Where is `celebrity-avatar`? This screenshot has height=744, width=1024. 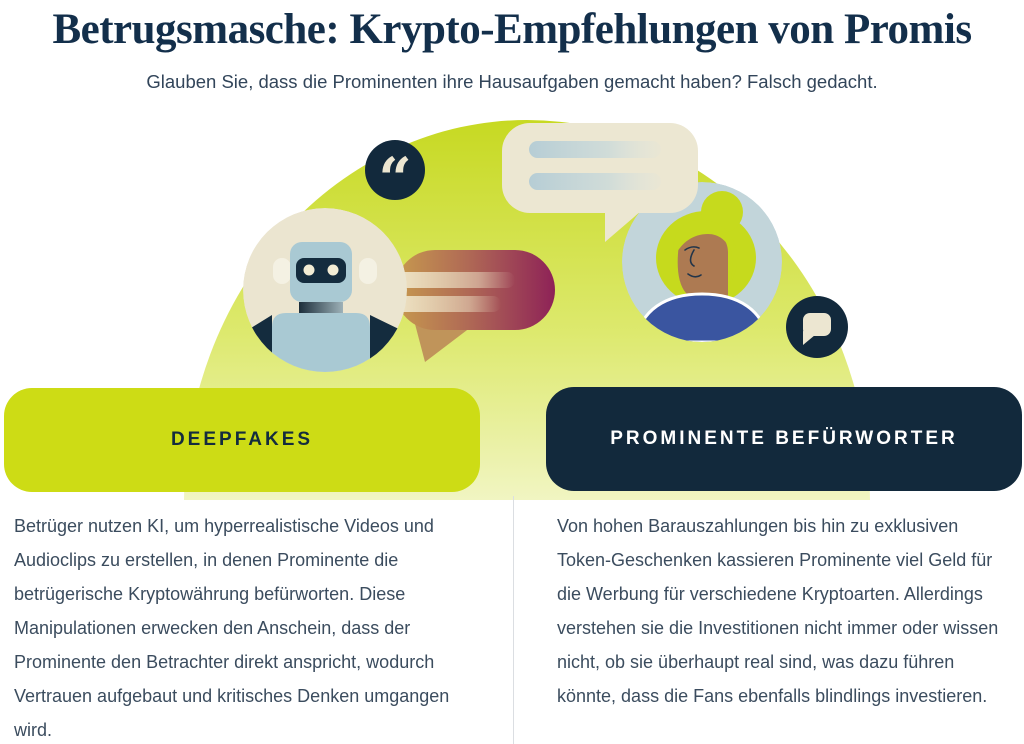
celebrity-avatar is located at coordinates (702, 262).